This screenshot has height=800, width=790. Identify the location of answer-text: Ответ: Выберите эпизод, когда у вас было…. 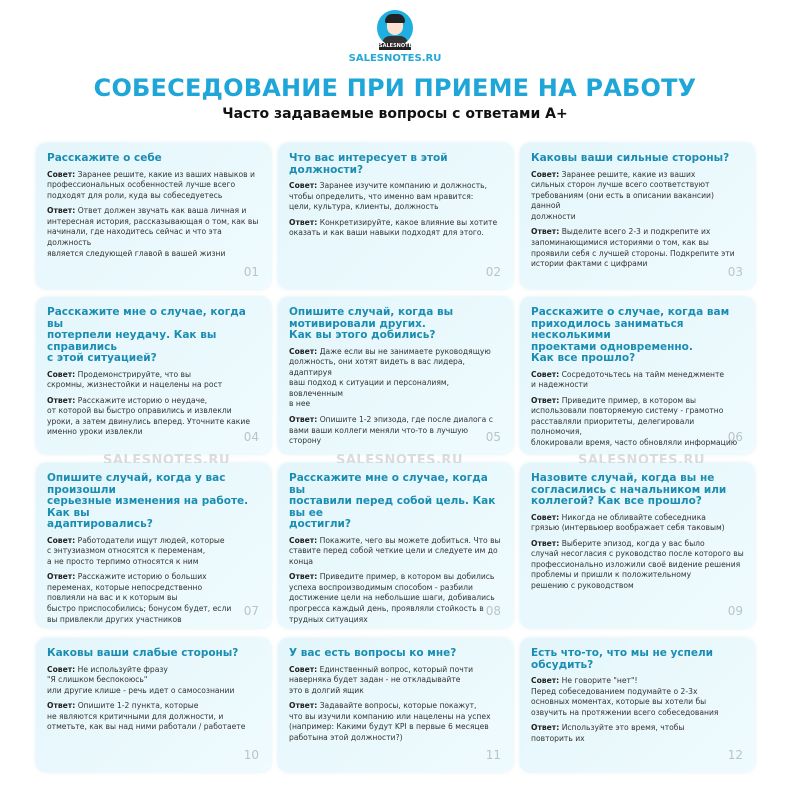
(637, 565).